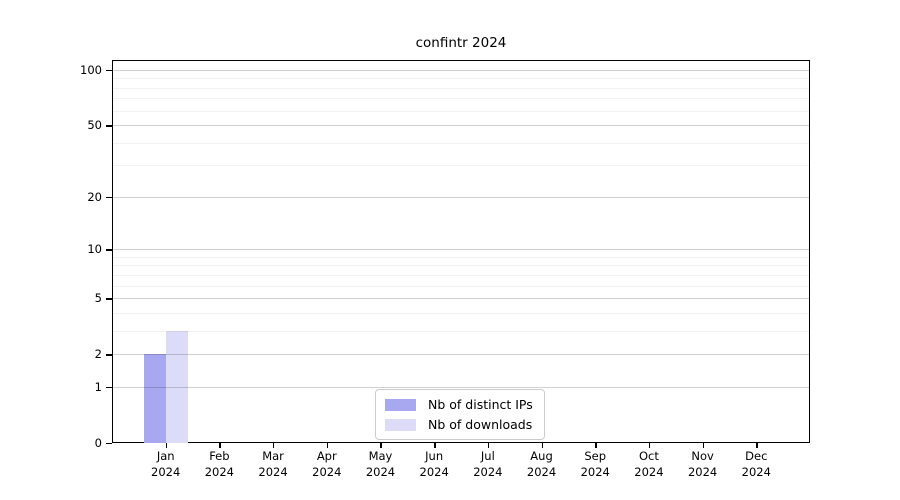 This screenshot has height=500, width=900. I want to click on y-axis-tick-label: 20, so click(94, 196).